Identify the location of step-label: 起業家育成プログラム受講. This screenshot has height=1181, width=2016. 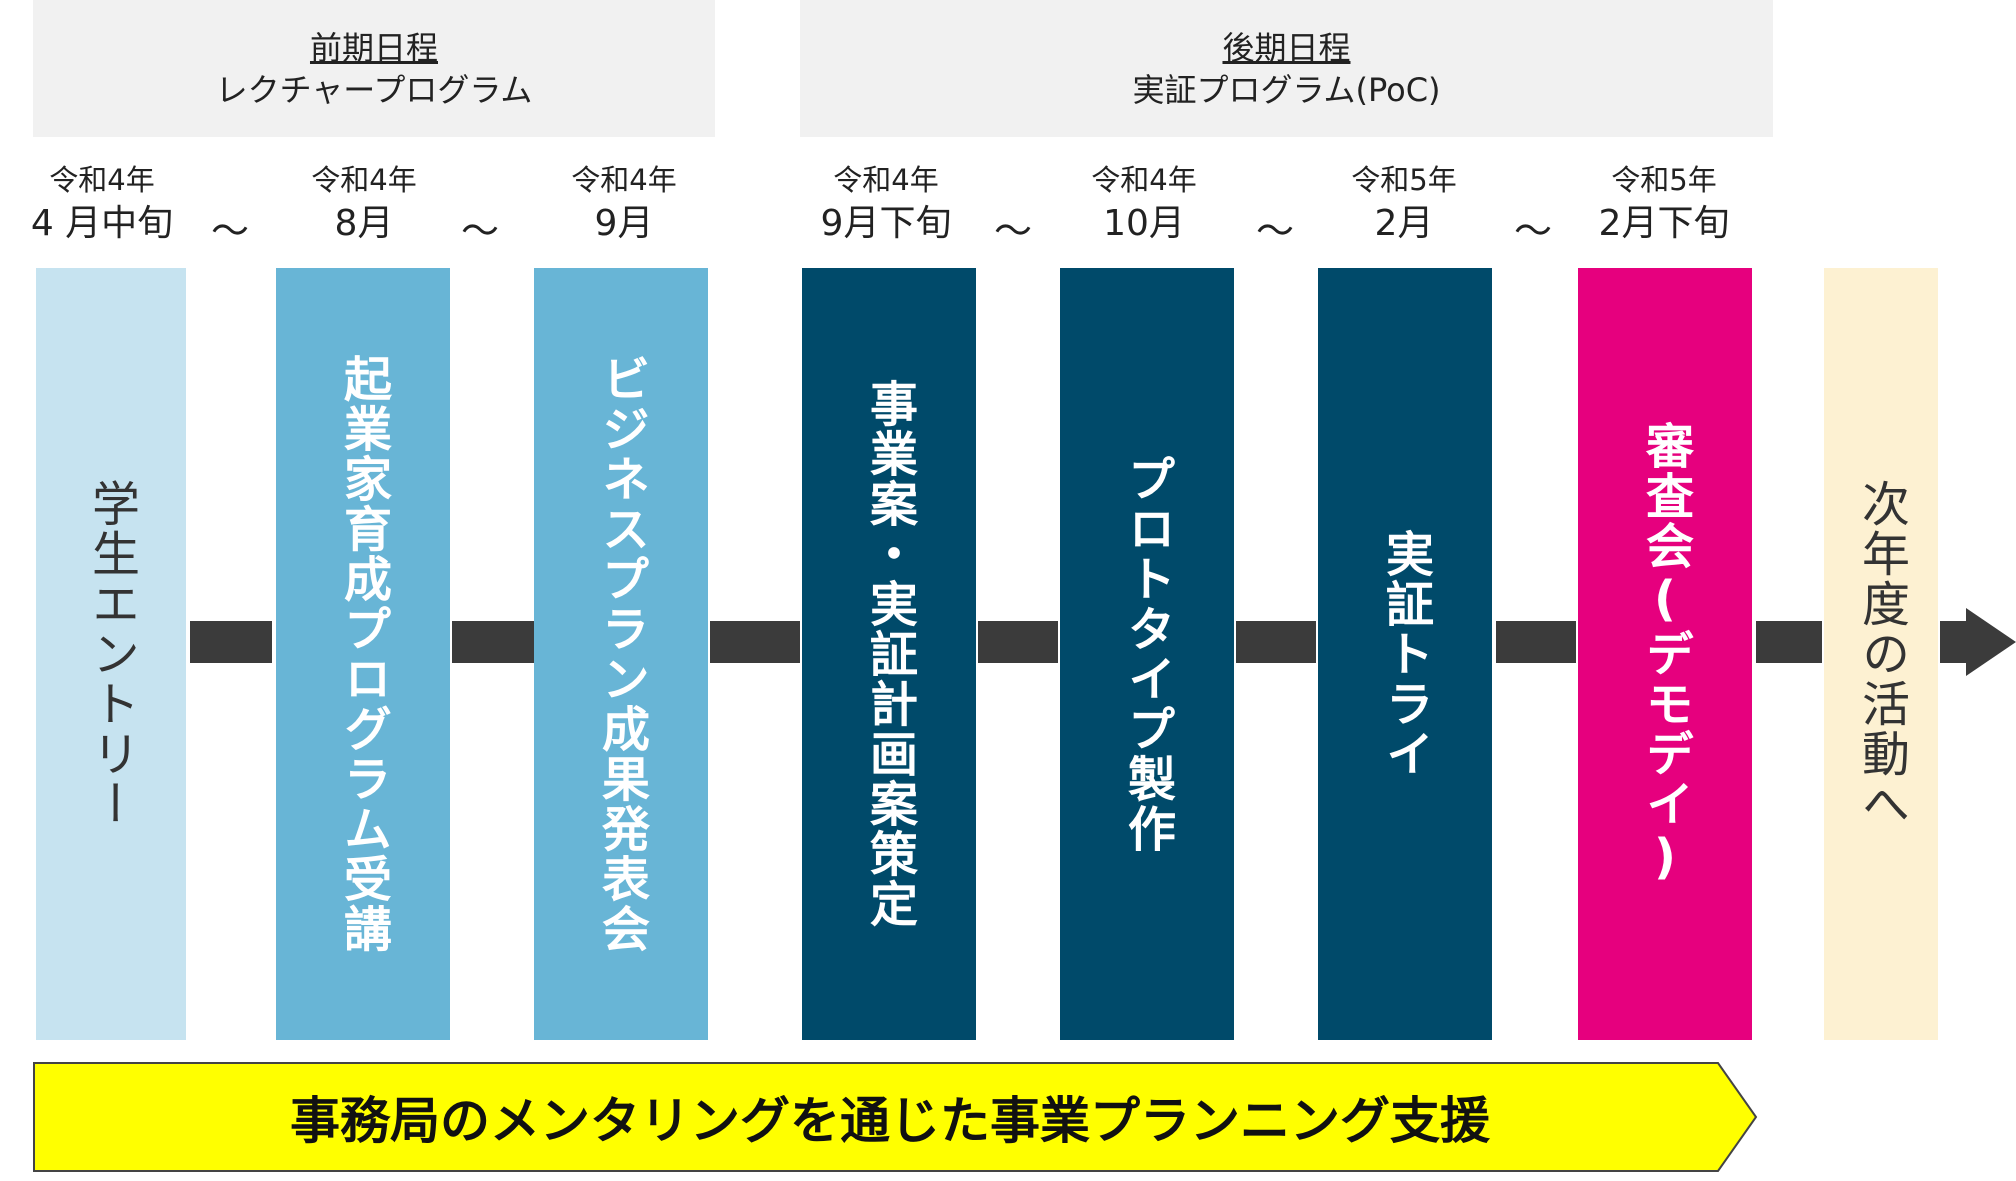
(363, 654).